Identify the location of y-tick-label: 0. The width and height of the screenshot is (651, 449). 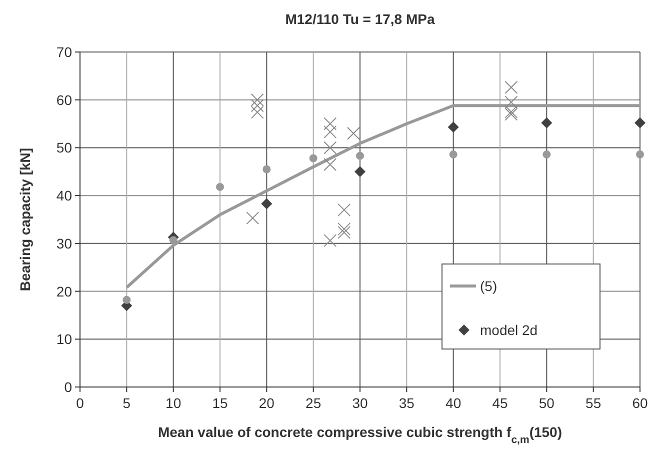
(68, 387).